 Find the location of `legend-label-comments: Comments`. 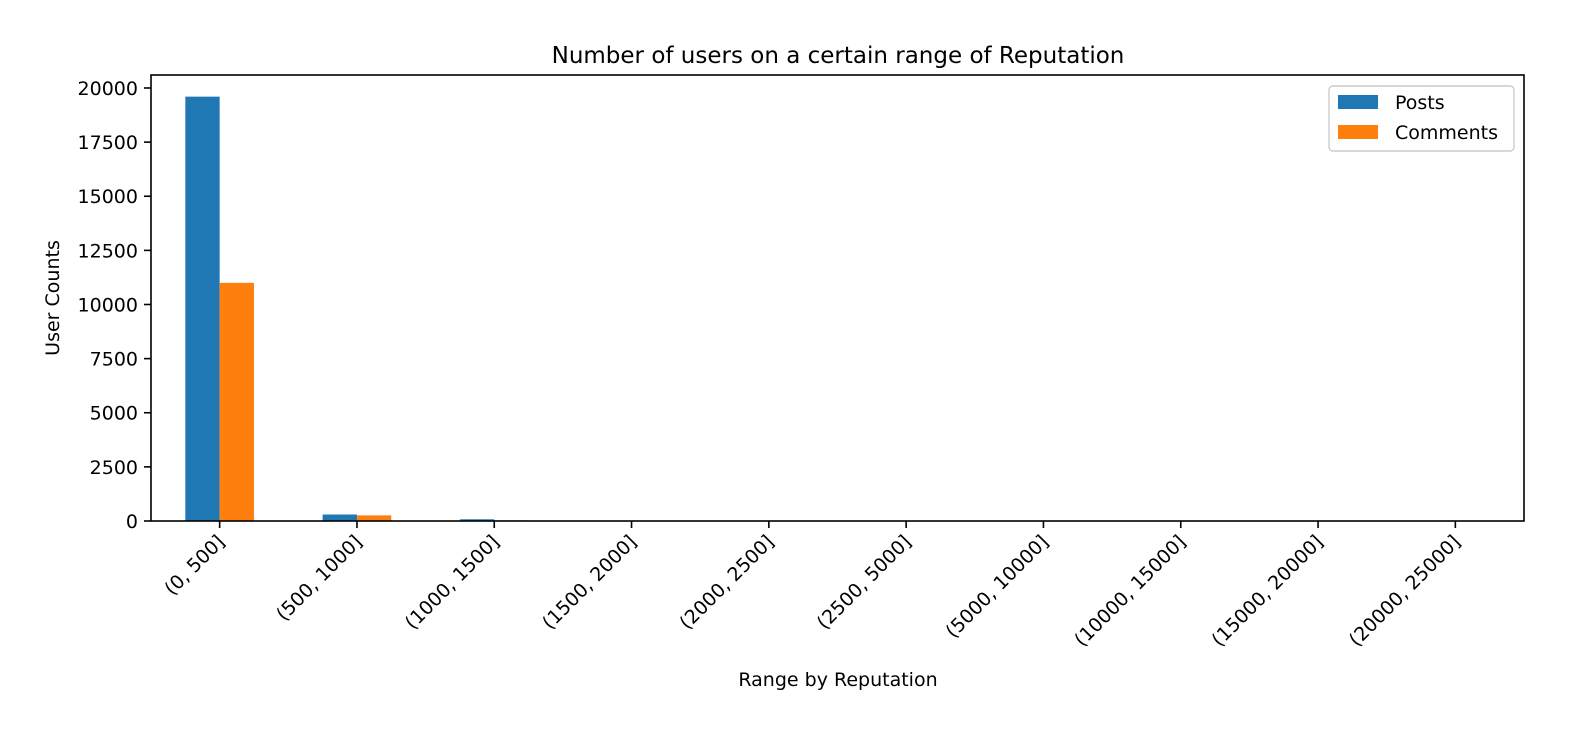

legend-label-comments: Comments is located at coordinates (1446, 133).